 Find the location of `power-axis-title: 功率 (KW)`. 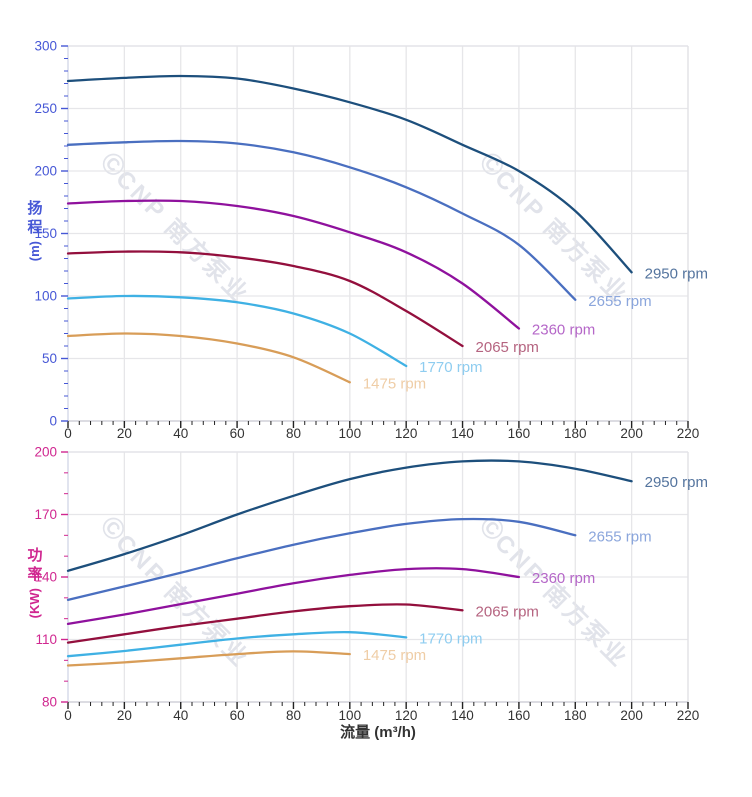

power-axis-title: 功率 (KW) is located at coordinates (34, 582).